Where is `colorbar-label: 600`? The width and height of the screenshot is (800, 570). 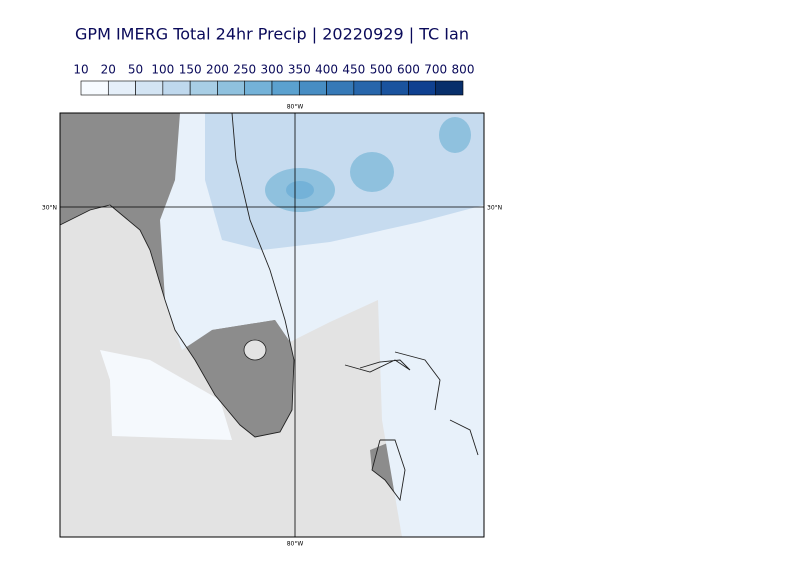
colorbar-label: 600 is located at coordinates (408, 70).